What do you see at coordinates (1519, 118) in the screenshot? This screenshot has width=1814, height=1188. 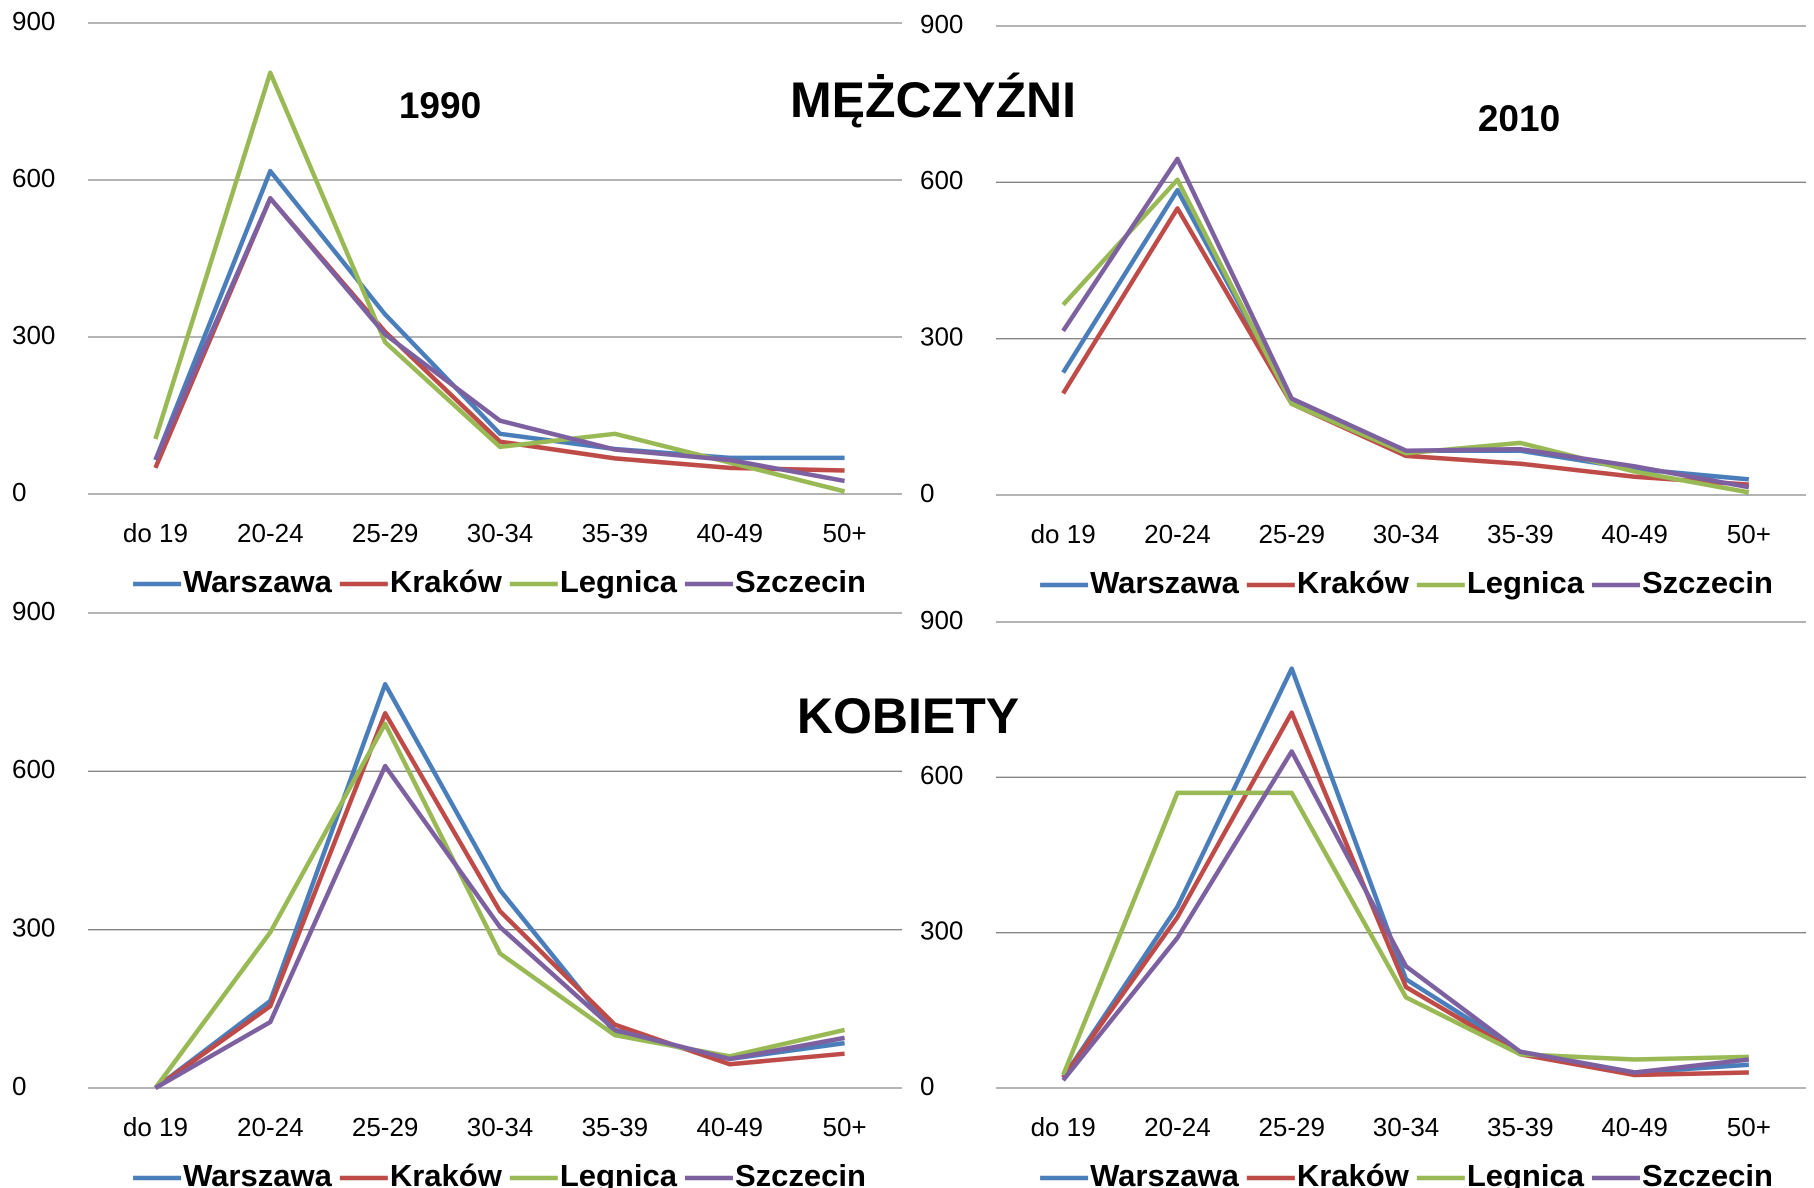 I see `chart-title: 2010` at bounding box center [1519, 118].